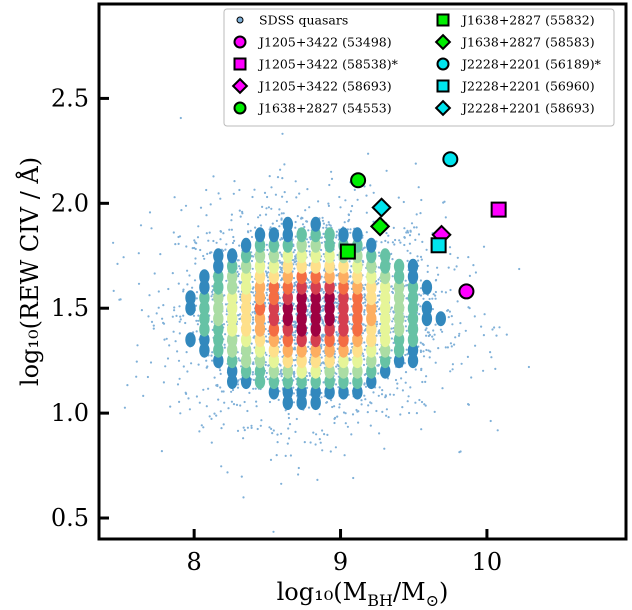 The height and width of the screenshot is (610, 632). What do you see at coordinates (419, 67) in the screenshot?
I see `legend-box` at bounding box center [419, 67].